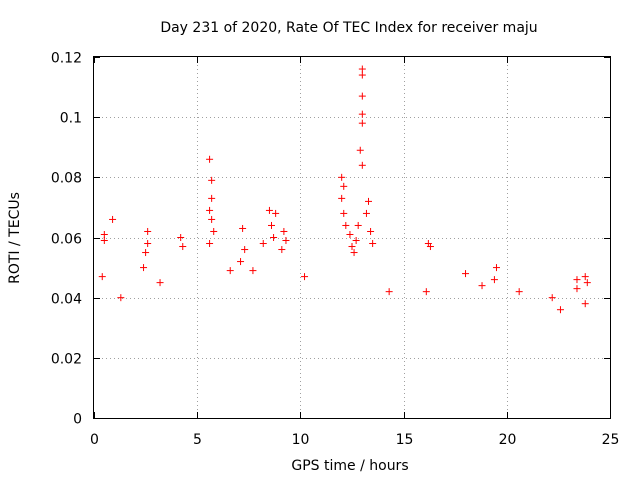 Image resolution: width=640 pixels, height=480 pixels. What do you see at coordinates (301, 440) in the screenshot?
I see `x-tick-label: 10` at bounding box center [301, 440].